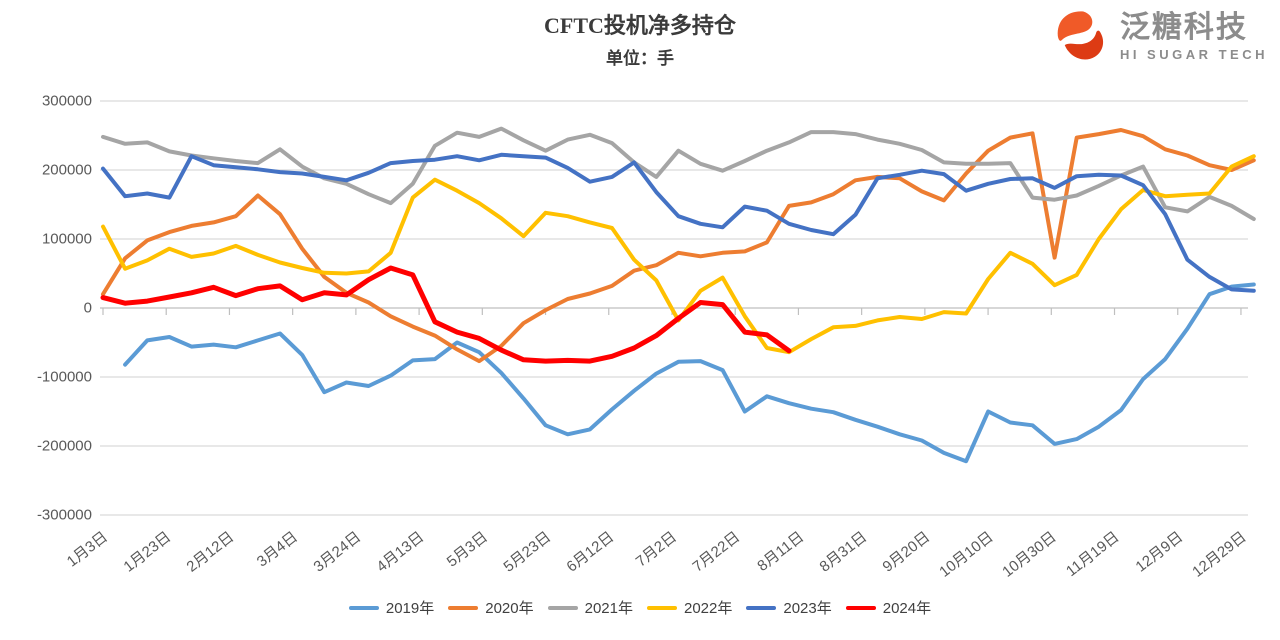 Image resolution: width=1280 pixels, height=640 pixels. I want to click on y-axis-tick-label: 0, so click(87, 308).